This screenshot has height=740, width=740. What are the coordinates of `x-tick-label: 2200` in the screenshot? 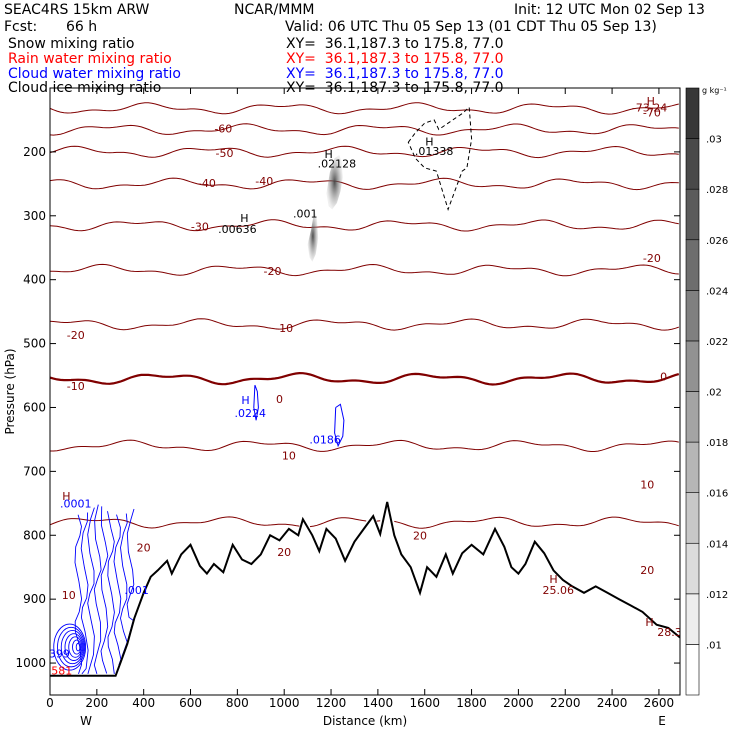 It's located at (565, 703).